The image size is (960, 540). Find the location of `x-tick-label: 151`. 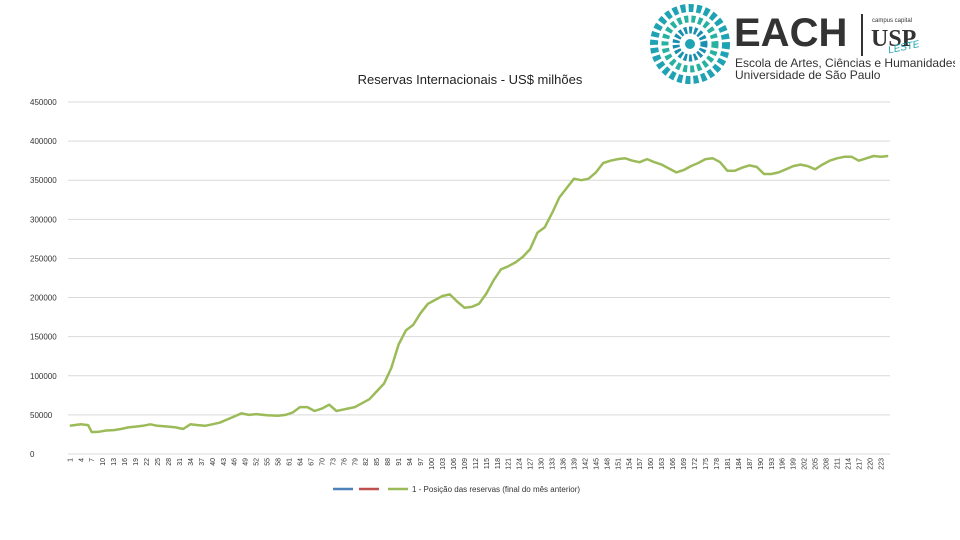

x-tick-label: 151 is located at coordinates (618, 464).